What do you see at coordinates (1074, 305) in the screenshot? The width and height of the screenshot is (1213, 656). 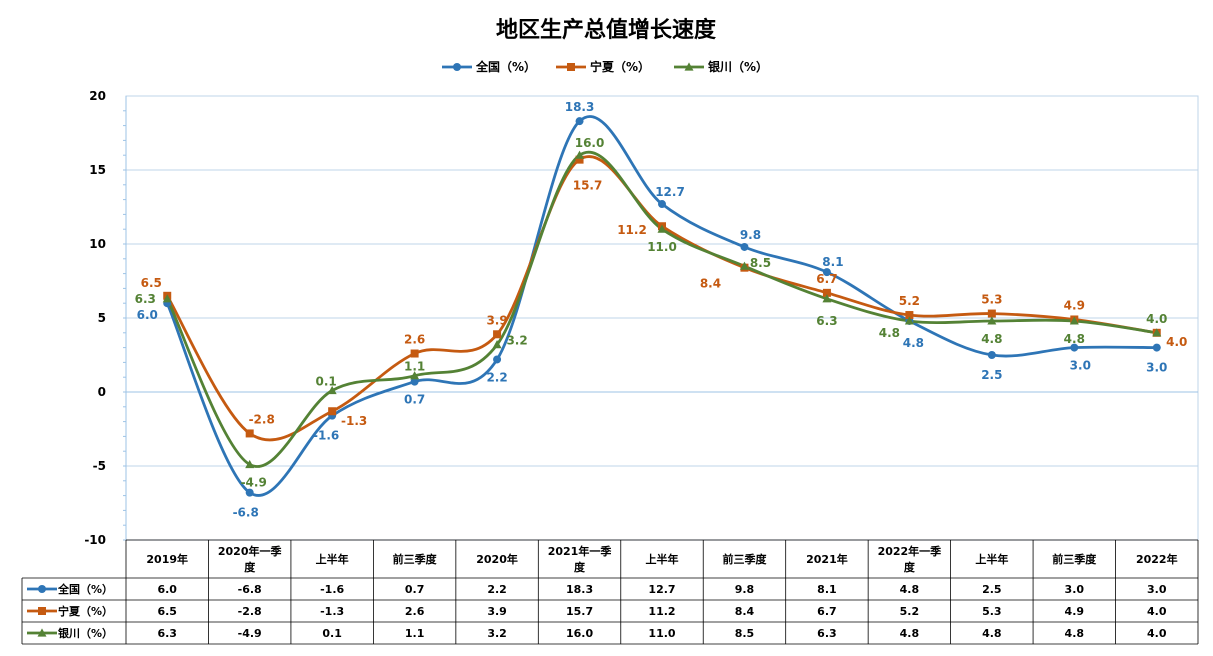 I see `data-label-ningxia: 4.9` at bounding box center [1074, 305].